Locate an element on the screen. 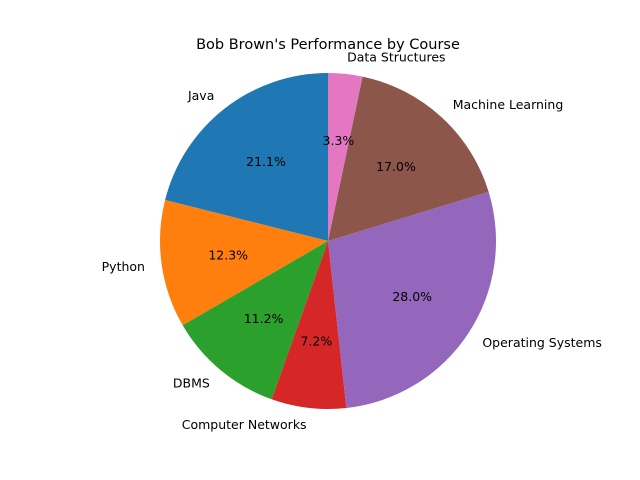  slice-label: Data Structures is located at coordinates (396, 57).